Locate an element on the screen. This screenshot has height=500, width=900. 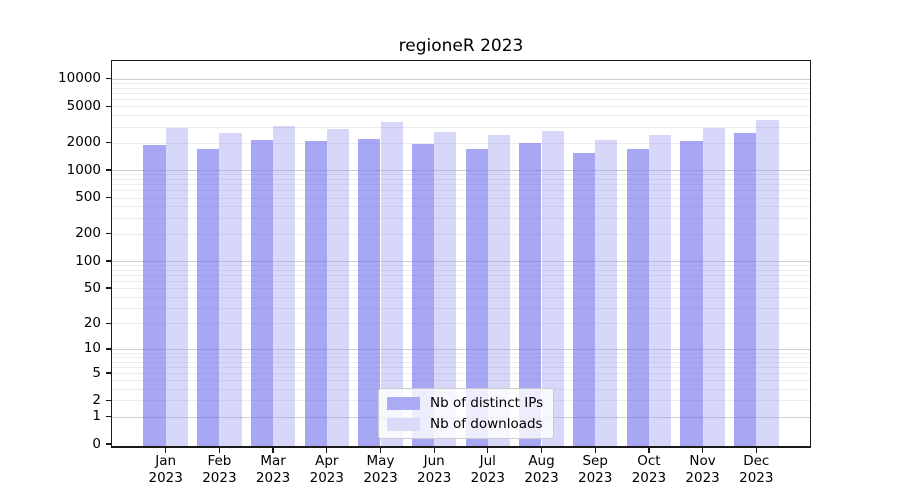
x-tick-label: Jun 2023 is located at coordinates (434, 470).